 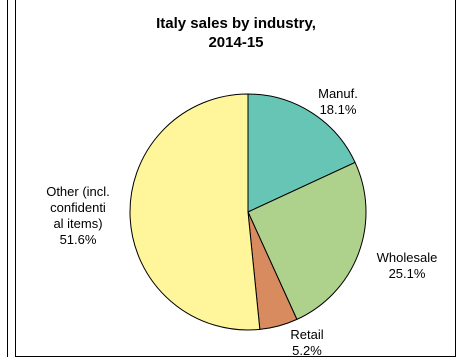 I want to click on slice-label-1-line-0: Wholesale, so click(x=407, y=257).